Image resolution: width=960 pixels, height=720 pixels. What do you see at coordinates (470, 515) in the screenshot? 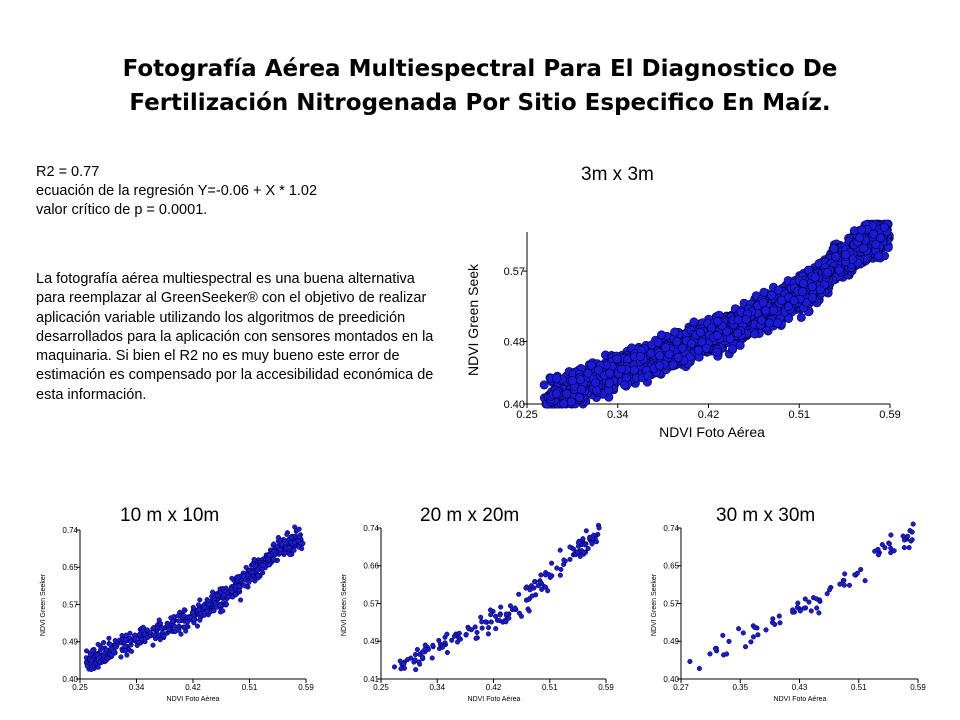
I see `chart-title-20m: 20 m x 20m` at bounding box center [470, 515].